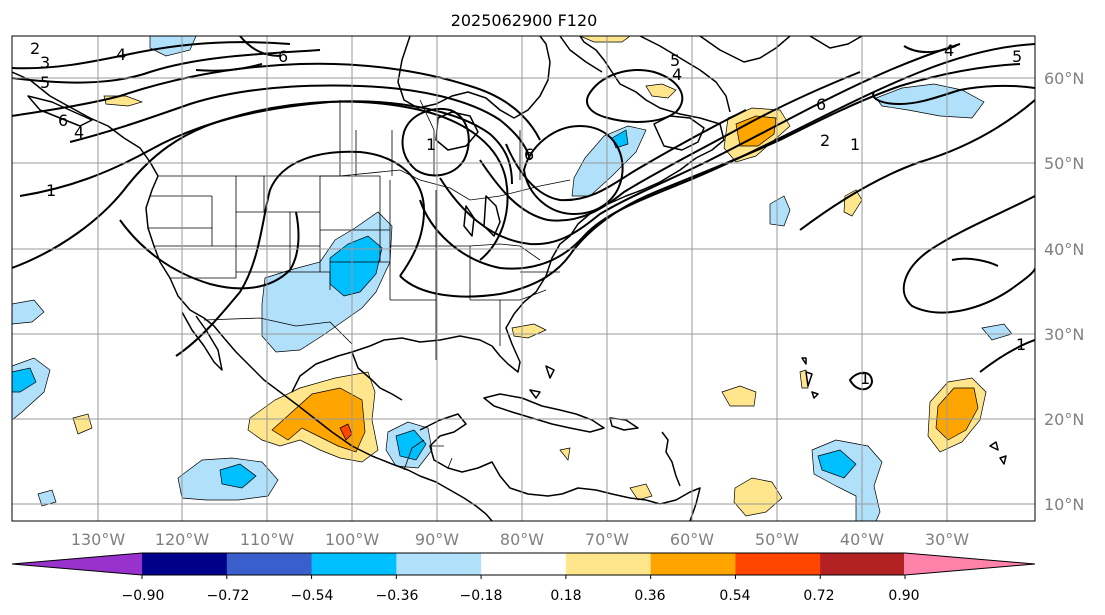 The image size is (1105, 615). What do you see at coordinates (607, 539) in the screenshot?
I see `lon-label: 70°W` at bounding box center [607, 539].